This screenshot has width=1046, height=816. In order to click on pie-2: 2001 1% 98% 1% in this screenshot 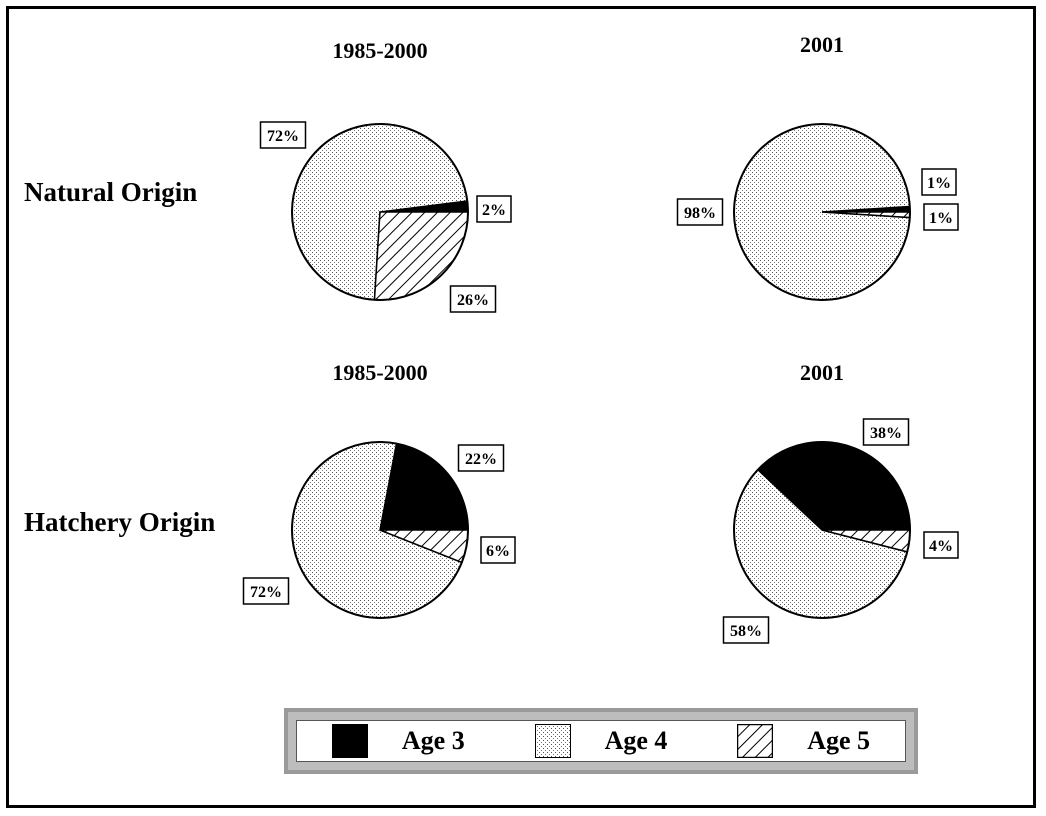, I will do `click(817, 166)`.